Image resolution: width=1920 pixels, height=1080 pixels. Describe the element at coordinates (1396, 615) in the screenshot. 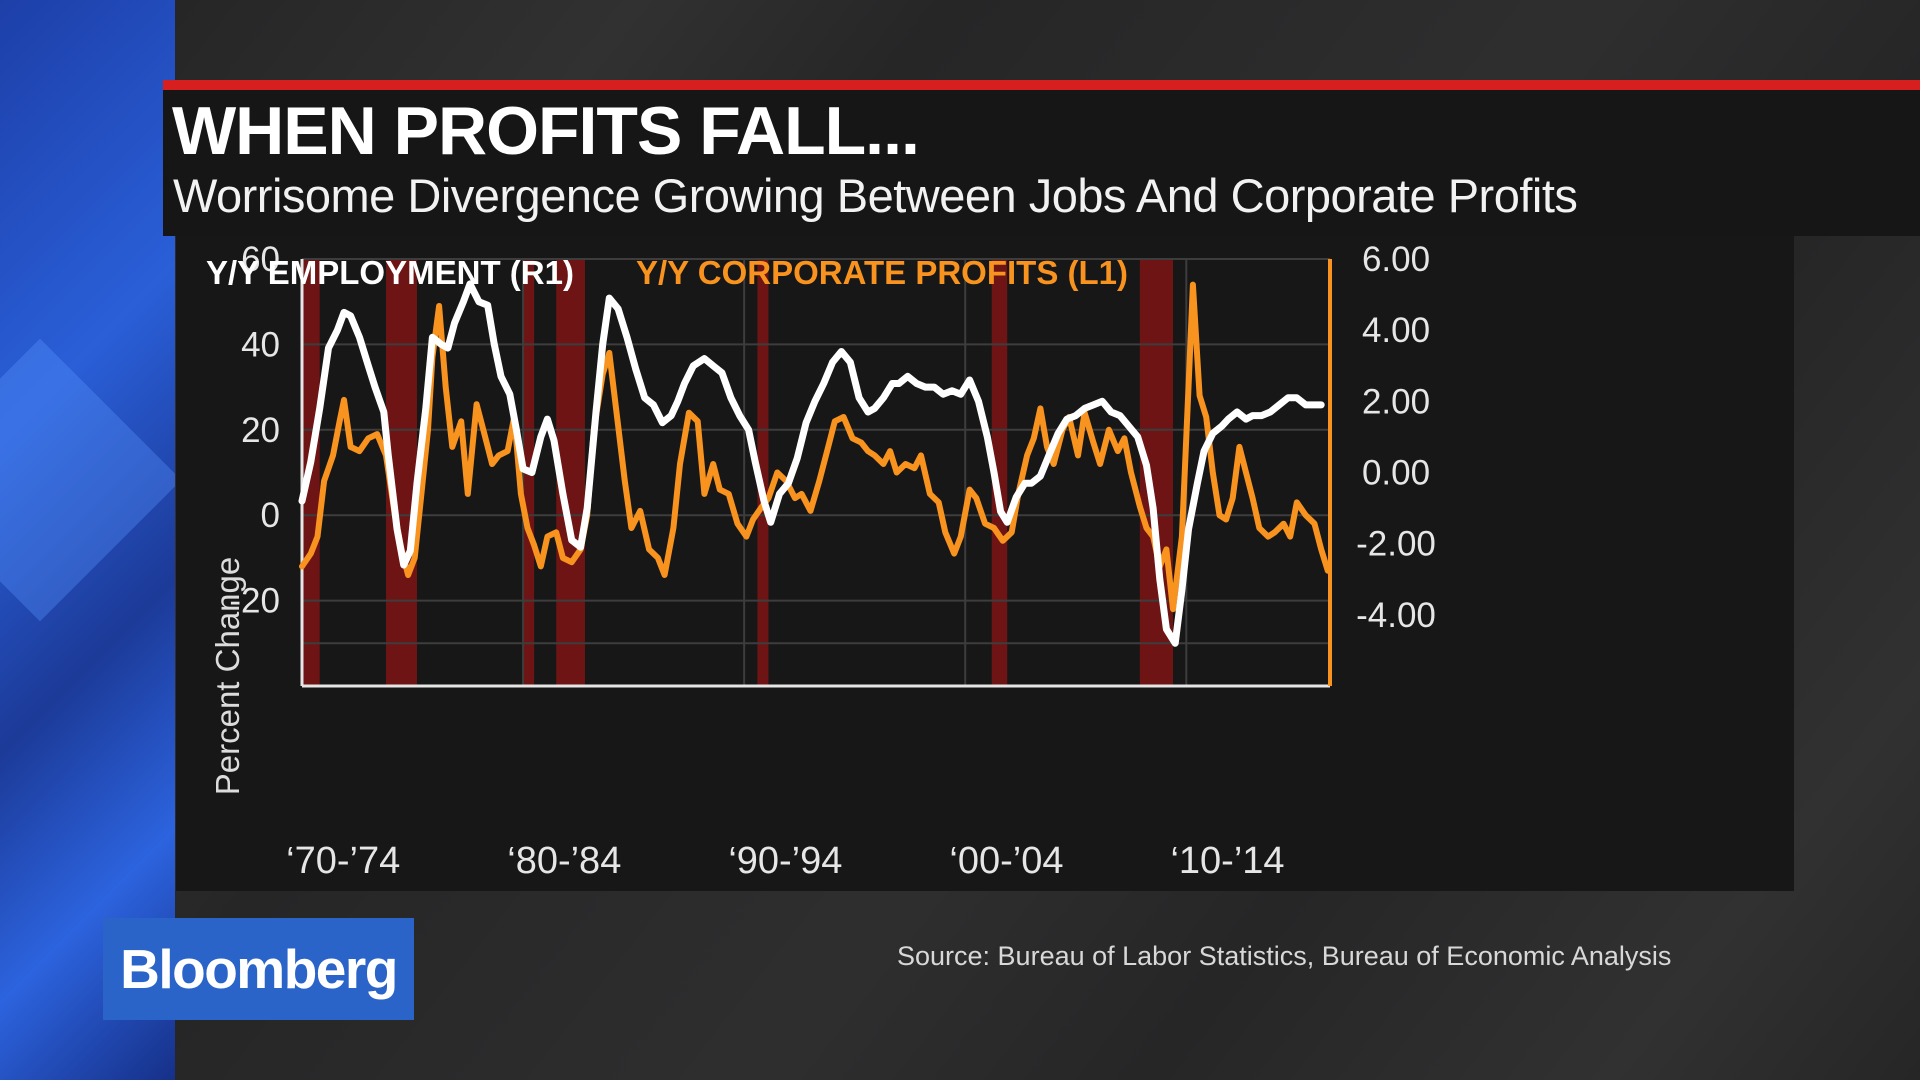

I see `y-right-tick-label: -4.00` at that location.